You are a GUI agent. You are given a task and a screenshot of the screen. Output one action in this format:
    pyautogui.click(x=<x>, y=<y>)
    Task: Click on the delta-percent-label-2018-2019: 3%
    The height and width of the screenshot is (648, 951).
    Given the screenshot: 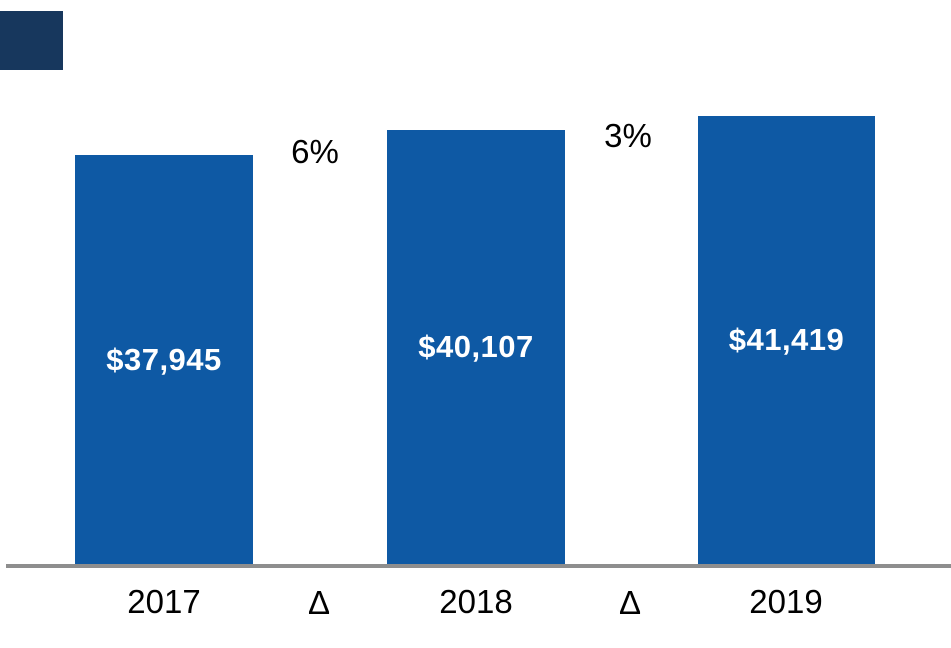 What is the action you would take?
    pyautogui.click(x=628, y=135)
    